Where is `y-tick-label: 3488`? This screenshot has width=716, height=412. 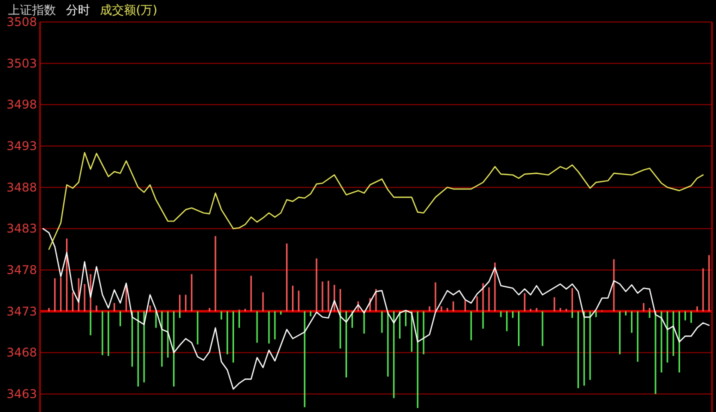
y-tick-label: 3488 is located at coordinates (21, 187).